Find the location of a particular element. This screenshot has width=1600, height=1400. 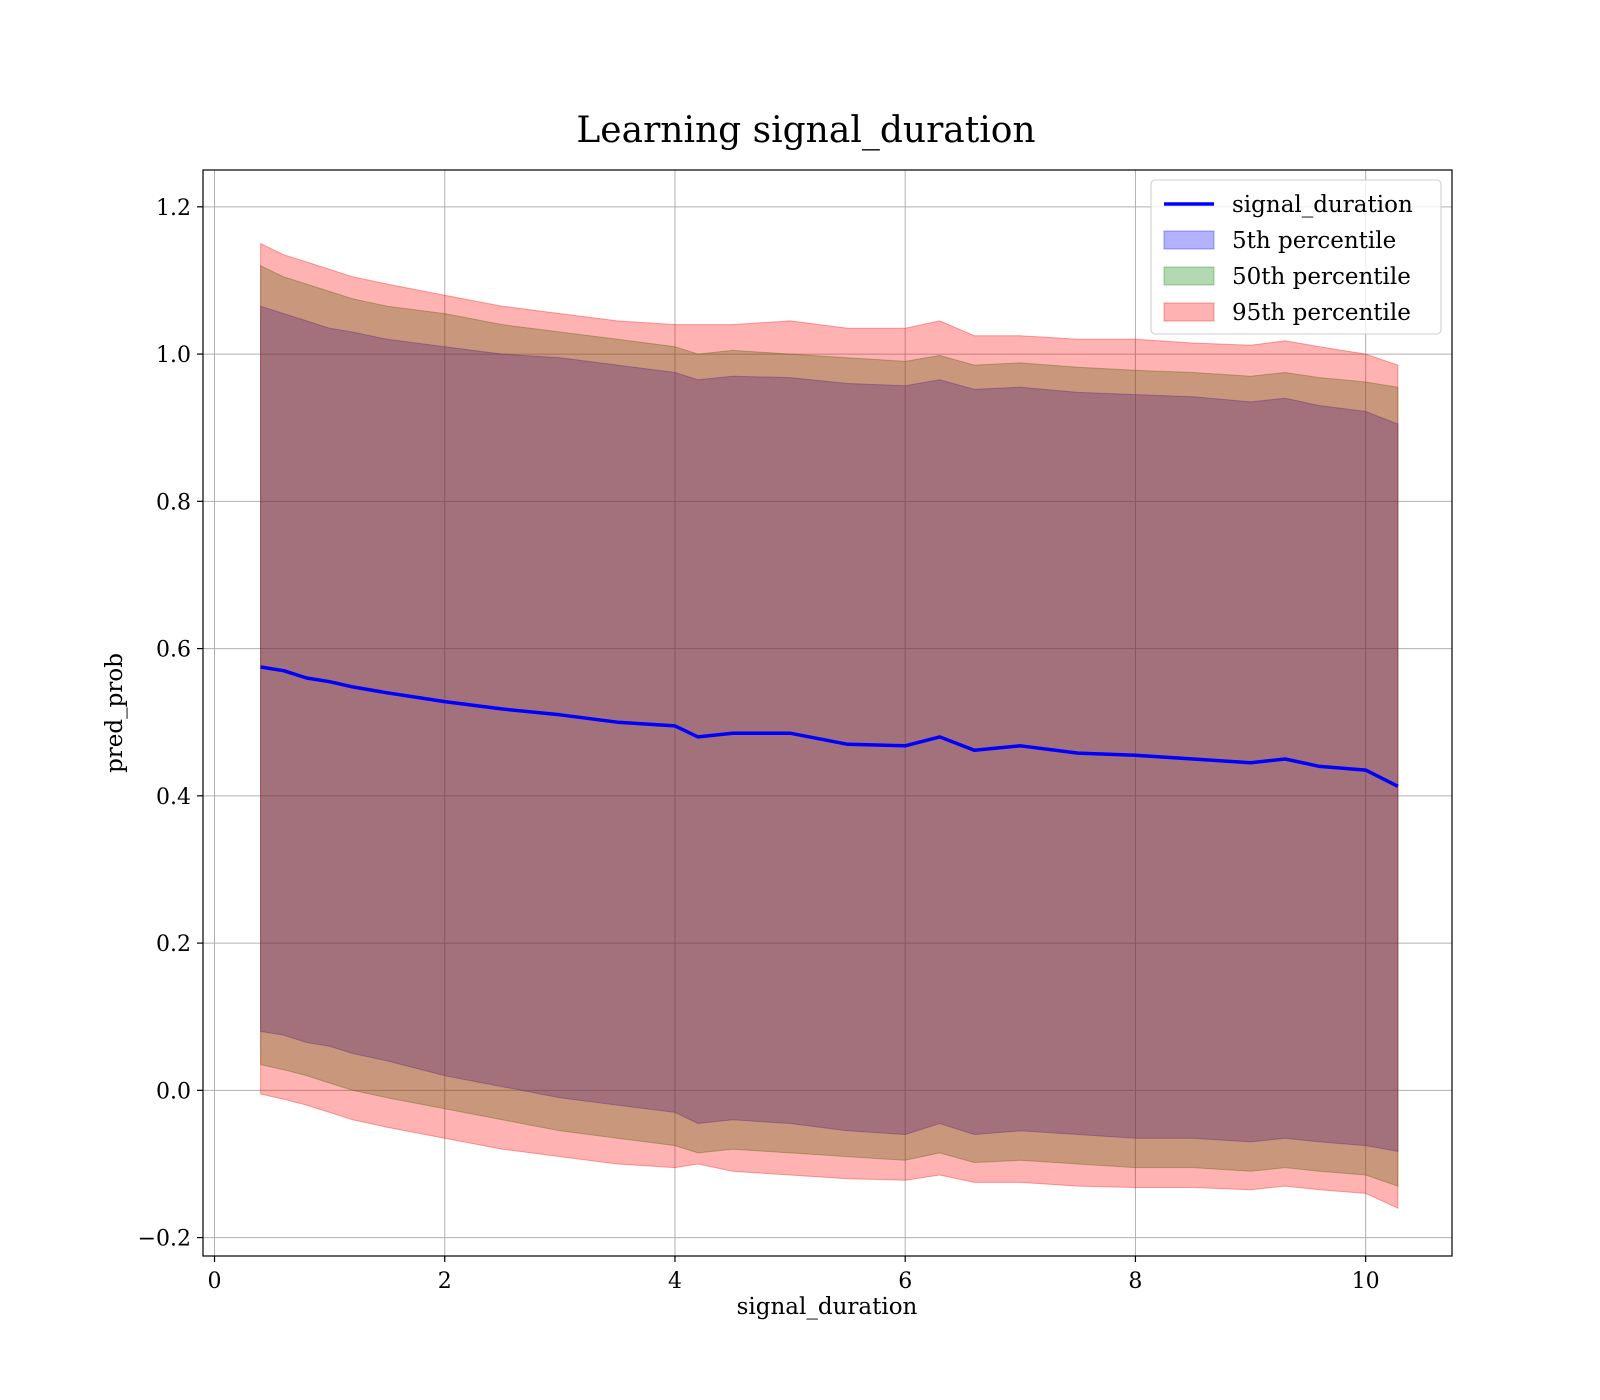

series-line-signal-duration is located at coordinates (829, 726).